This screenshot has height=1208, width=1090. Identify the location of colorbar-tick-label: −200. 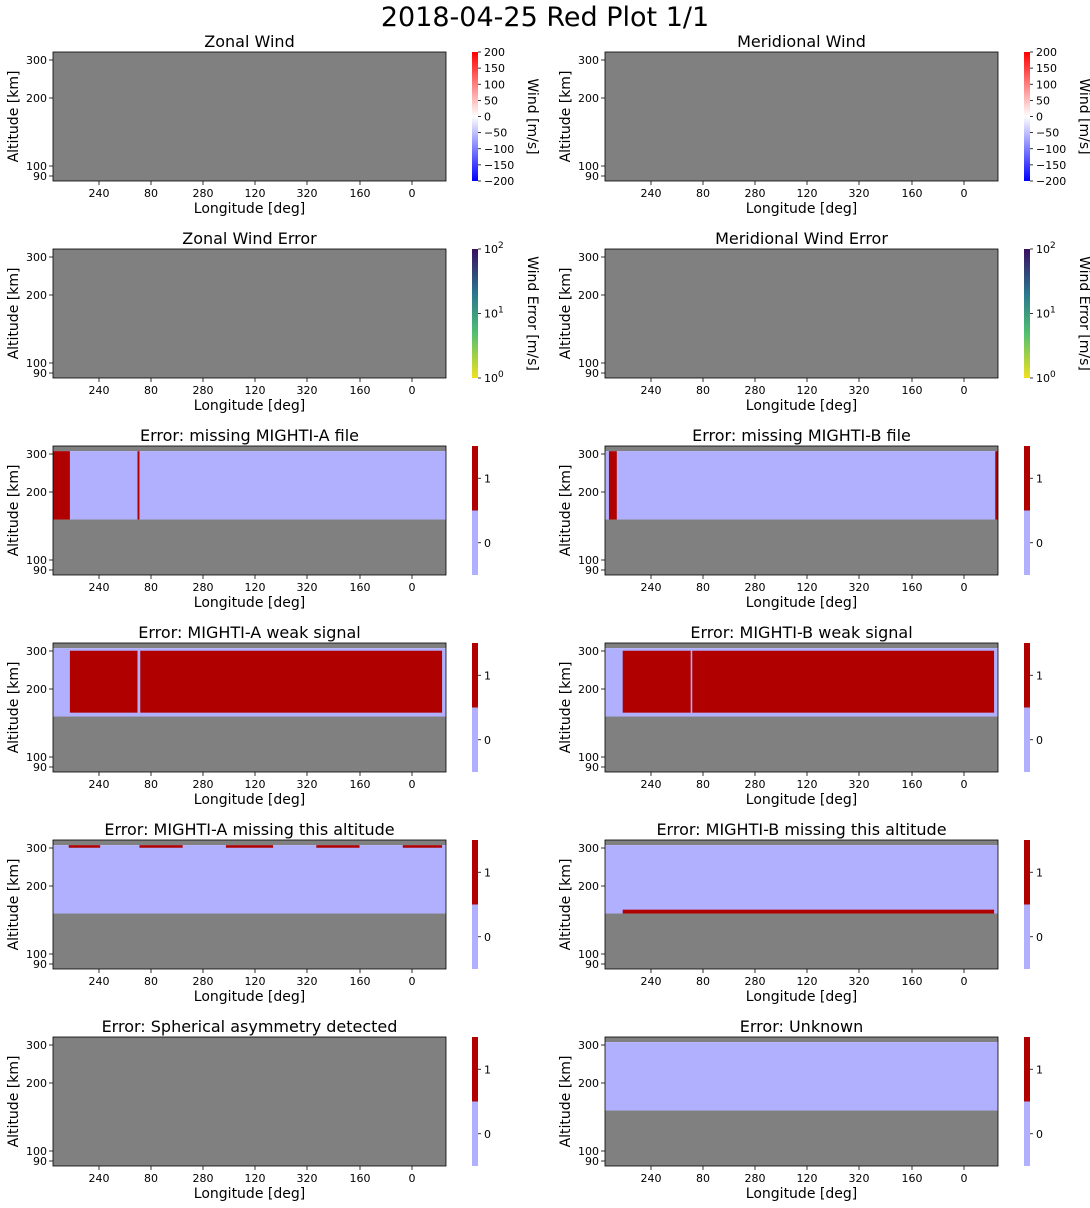
(499, 181).